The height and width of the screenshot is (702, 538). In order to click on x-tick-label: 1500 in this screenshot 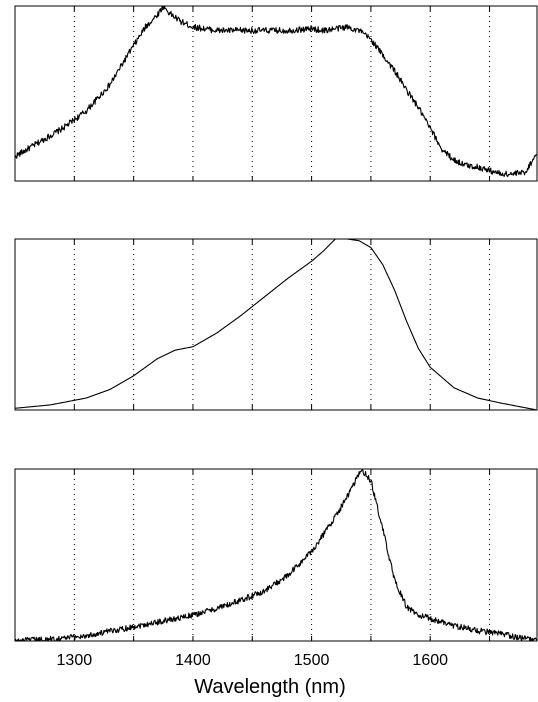, I will do `click(312, 660)`.